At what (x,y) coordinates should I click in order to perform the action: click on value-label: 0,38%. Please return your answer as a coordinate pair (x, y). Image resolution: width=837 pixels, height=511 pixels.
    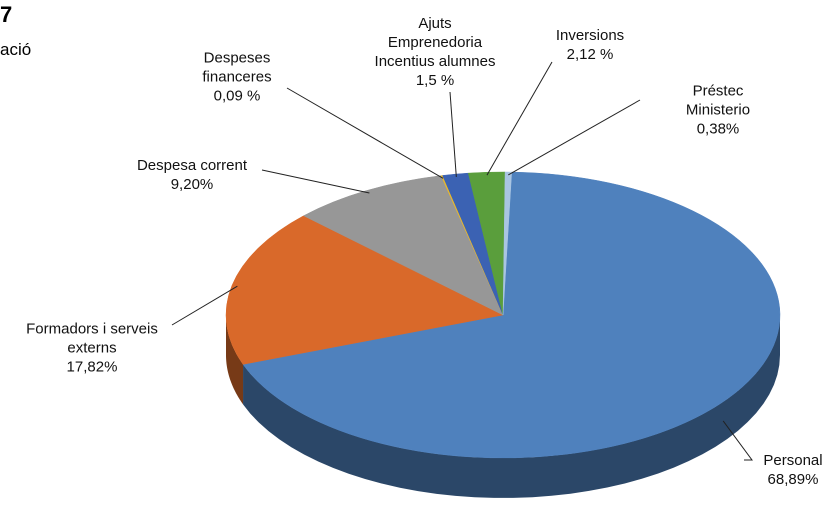
    Looking at the image, I should click on (718, 129).